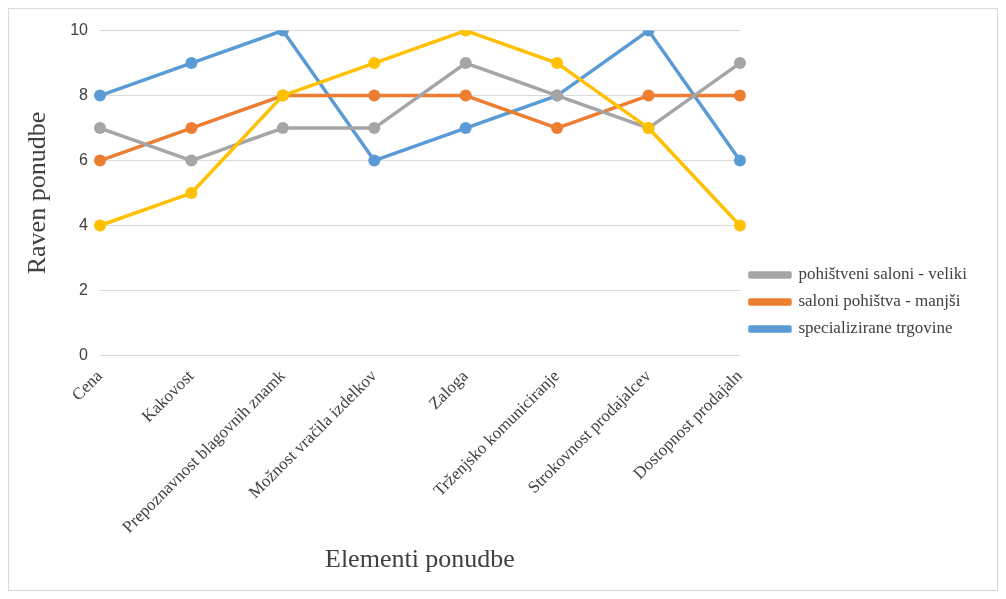  What do you see at coordinates (875, 328) in the screenshot?
I see `legend-label: specializirane trgovine` at bounding box center [875, 328].